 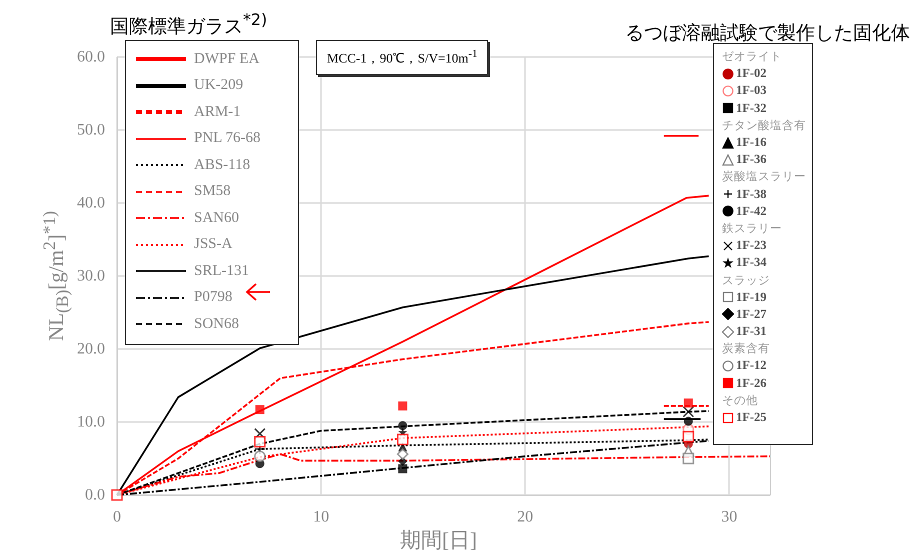 What do you see at coordinates (91, 203) in the screenshot?
I see `y-tick-label: 40.0` at bounding box center [91, 203].